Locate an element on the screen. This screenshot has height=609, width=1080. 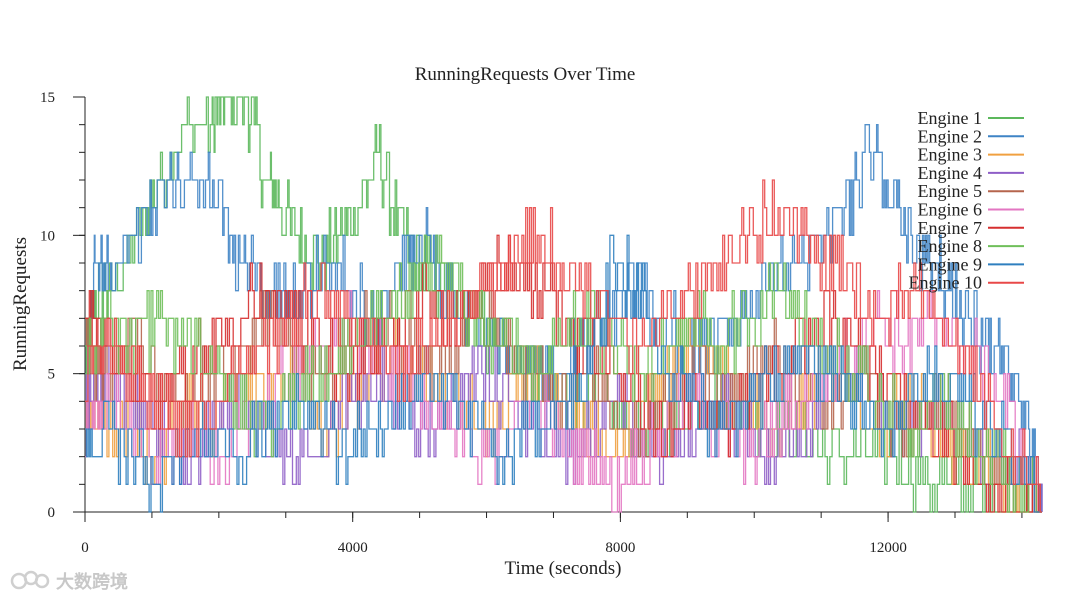
y-tick-label: 10 is located at coordinates (47, 236).